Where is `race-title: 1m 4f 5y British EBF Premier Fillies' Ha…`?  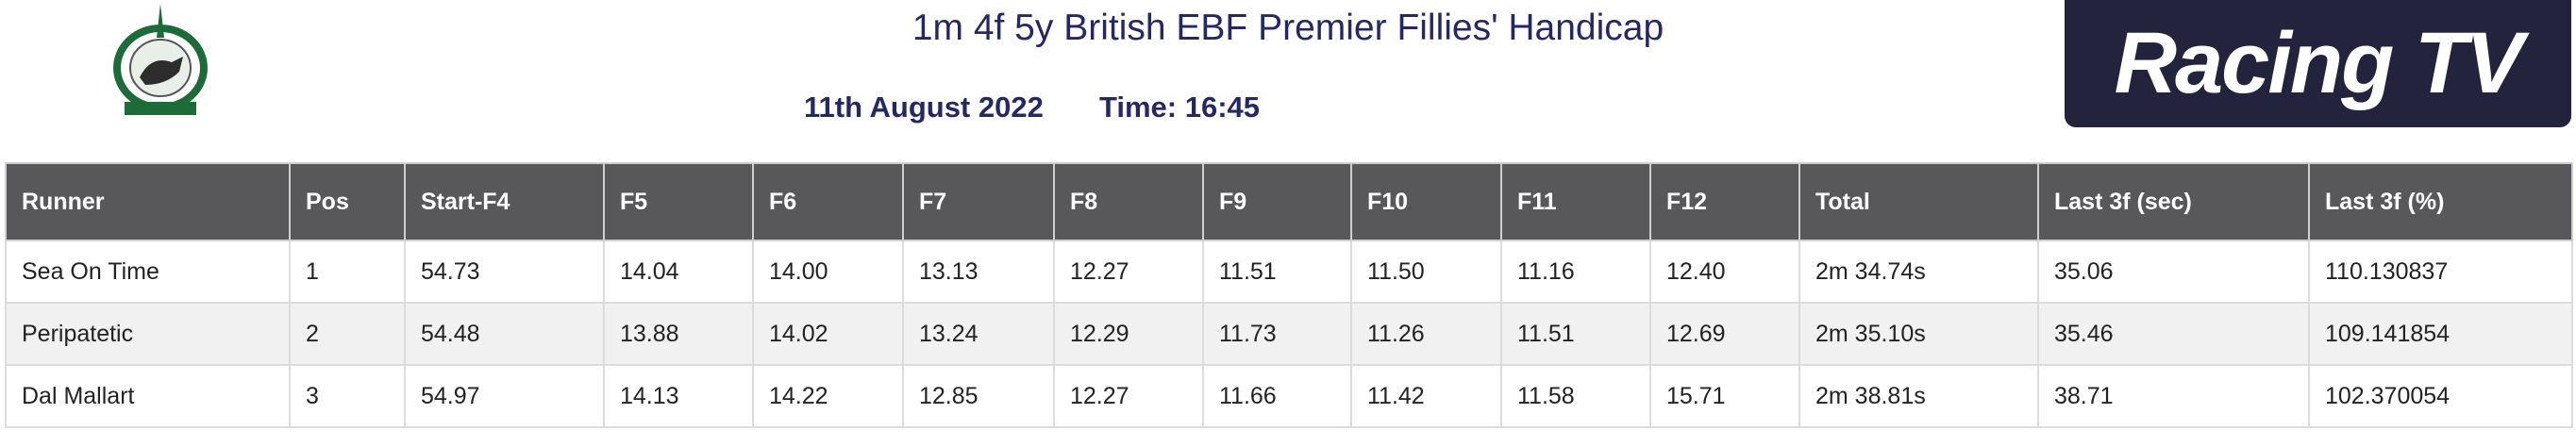
race-title: 1m 4f 5y British EBF Premier Fillies' Ha… is located at coordinates (1288, 28).